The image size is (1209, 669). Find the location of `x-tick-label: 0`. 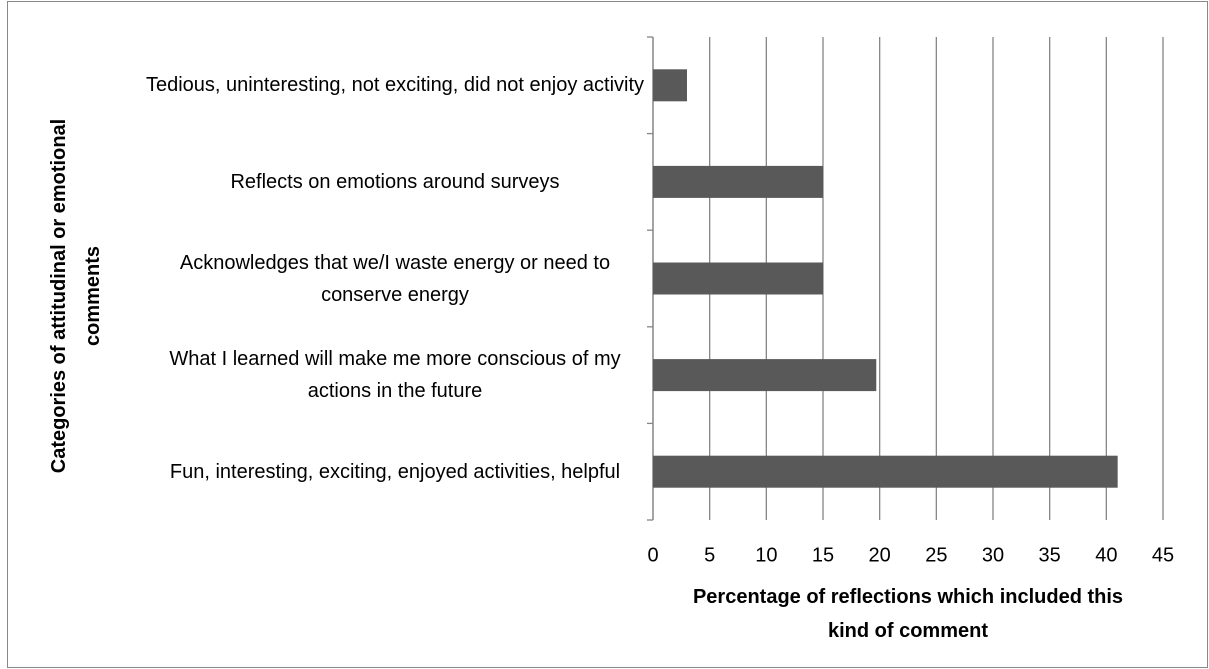

x-tick-label: 0 is located at coordinates (652, 555).